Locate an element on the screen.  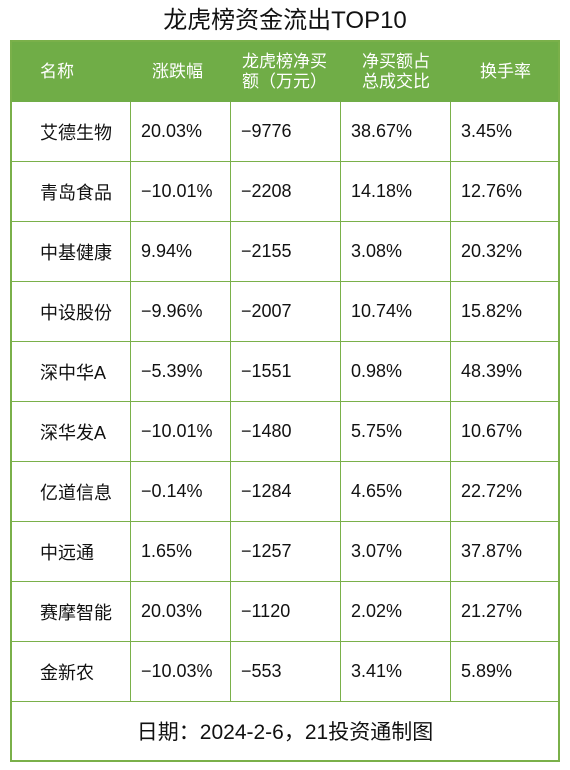
table-cell: 10.67% is located at coordinates (504, 432).